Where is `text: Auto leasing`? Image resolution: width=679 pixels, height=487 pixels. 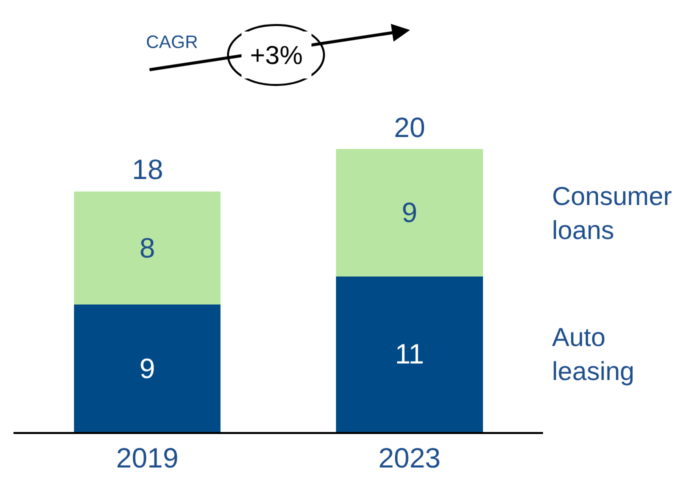 text: Auto leasing is located at coordinates (593, 354).